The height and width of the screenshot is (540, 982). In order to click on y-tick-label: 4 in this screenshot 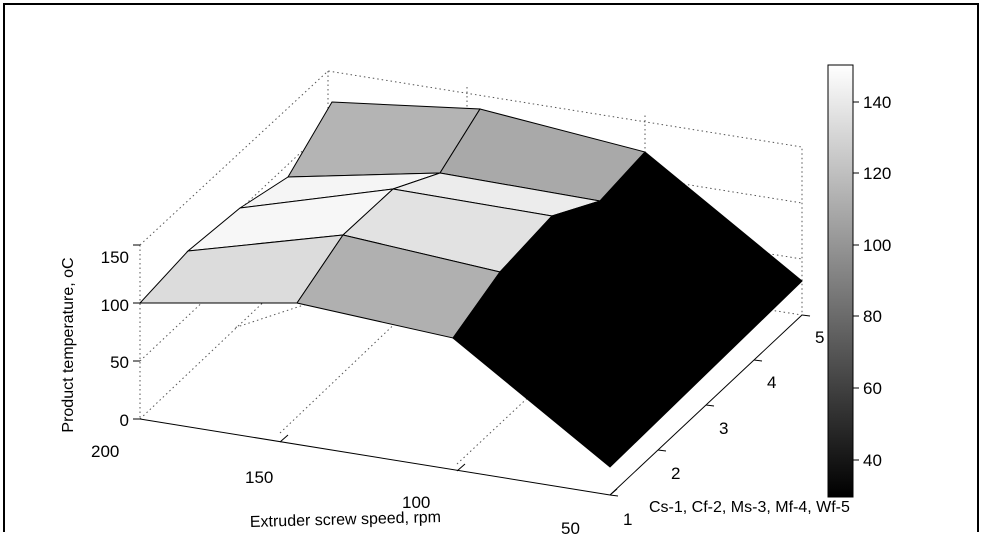, I will do `click(771, 382)`.